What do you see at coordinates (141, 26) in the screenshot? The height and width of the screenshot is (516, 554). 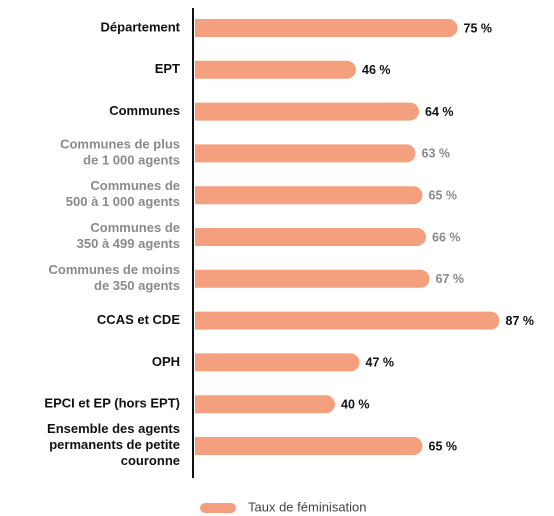 I see `category-label: Département` at bounding box center [141, 26].